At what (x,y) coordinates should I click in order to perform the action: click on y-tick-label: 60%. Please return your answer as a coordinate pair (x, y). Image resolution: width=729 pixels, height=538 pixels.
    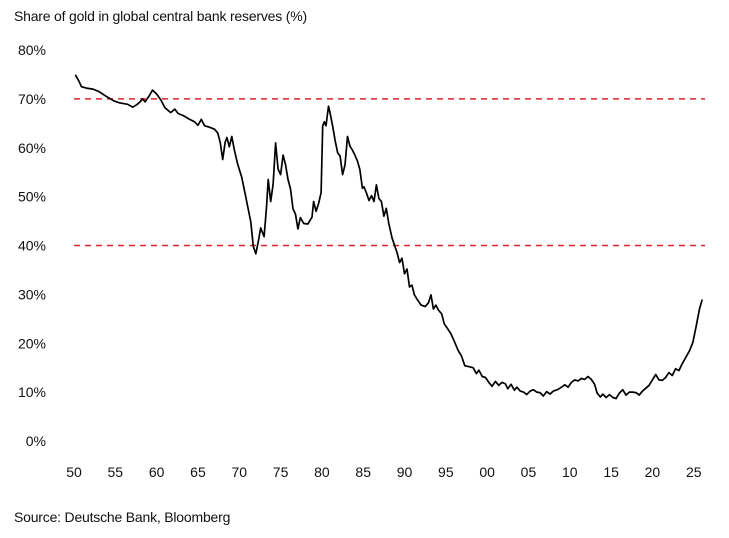
    Looking at the image, I should click on (32, 148).